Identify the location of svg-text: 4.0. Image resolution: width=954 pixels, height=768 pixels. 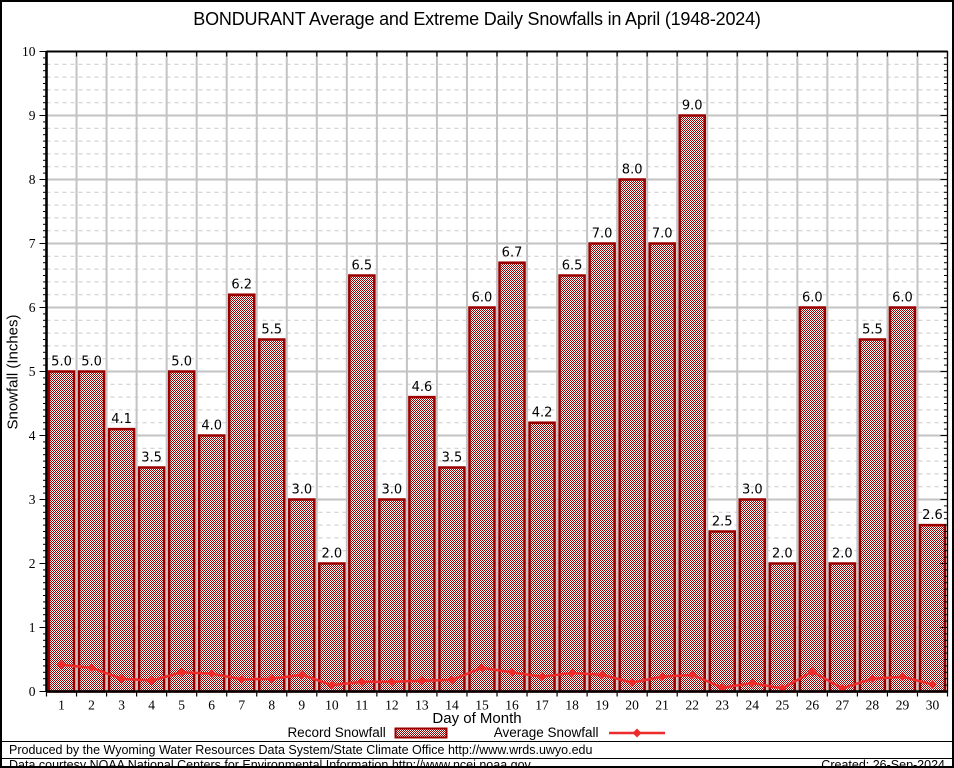
(211, 426).